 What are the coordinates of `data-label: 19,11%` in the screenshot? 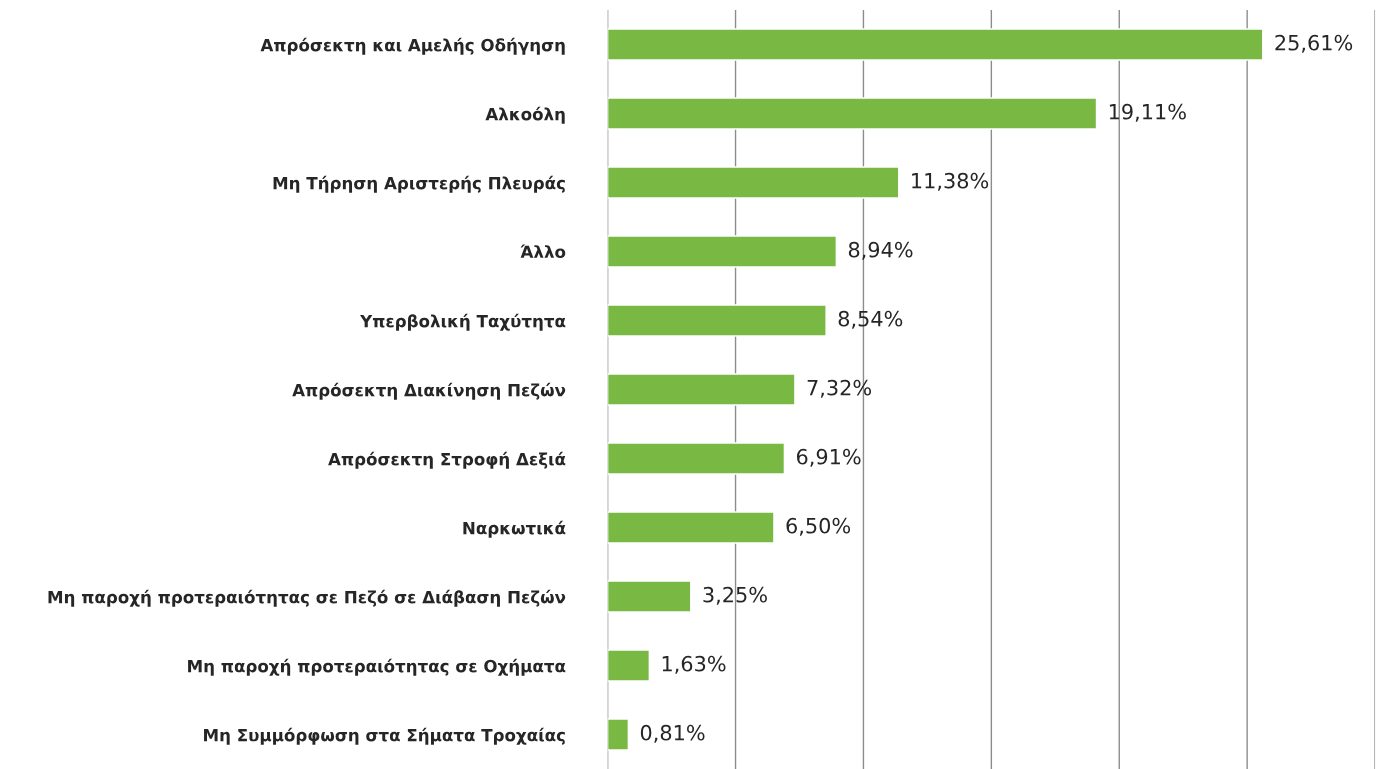 It's located at (1147, 112).